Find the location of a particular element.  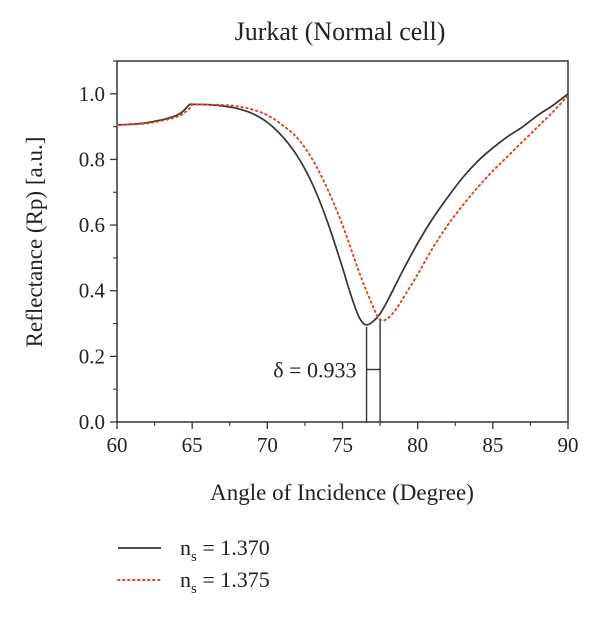

y-axis-label: Reflectance (Rp) [a.u.] is located at coordinates (34, 242).